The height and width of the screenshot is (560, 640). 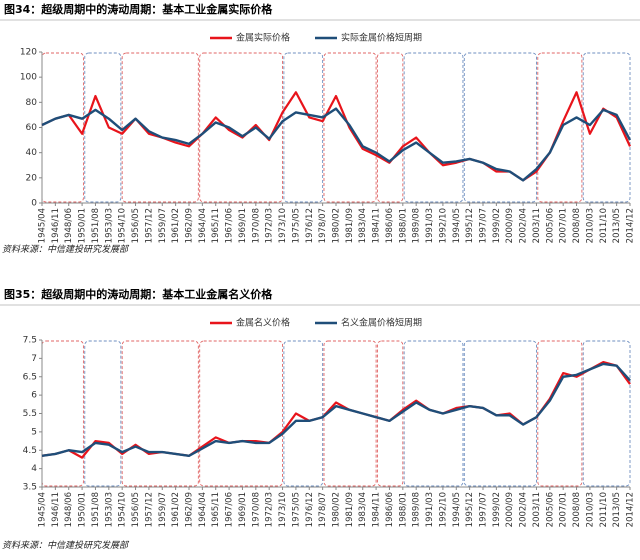 What do you see at coordinates (176, 509) in the screenshot?
I see `x-tick-label: 1961/02` at bounding box center [176, 509].